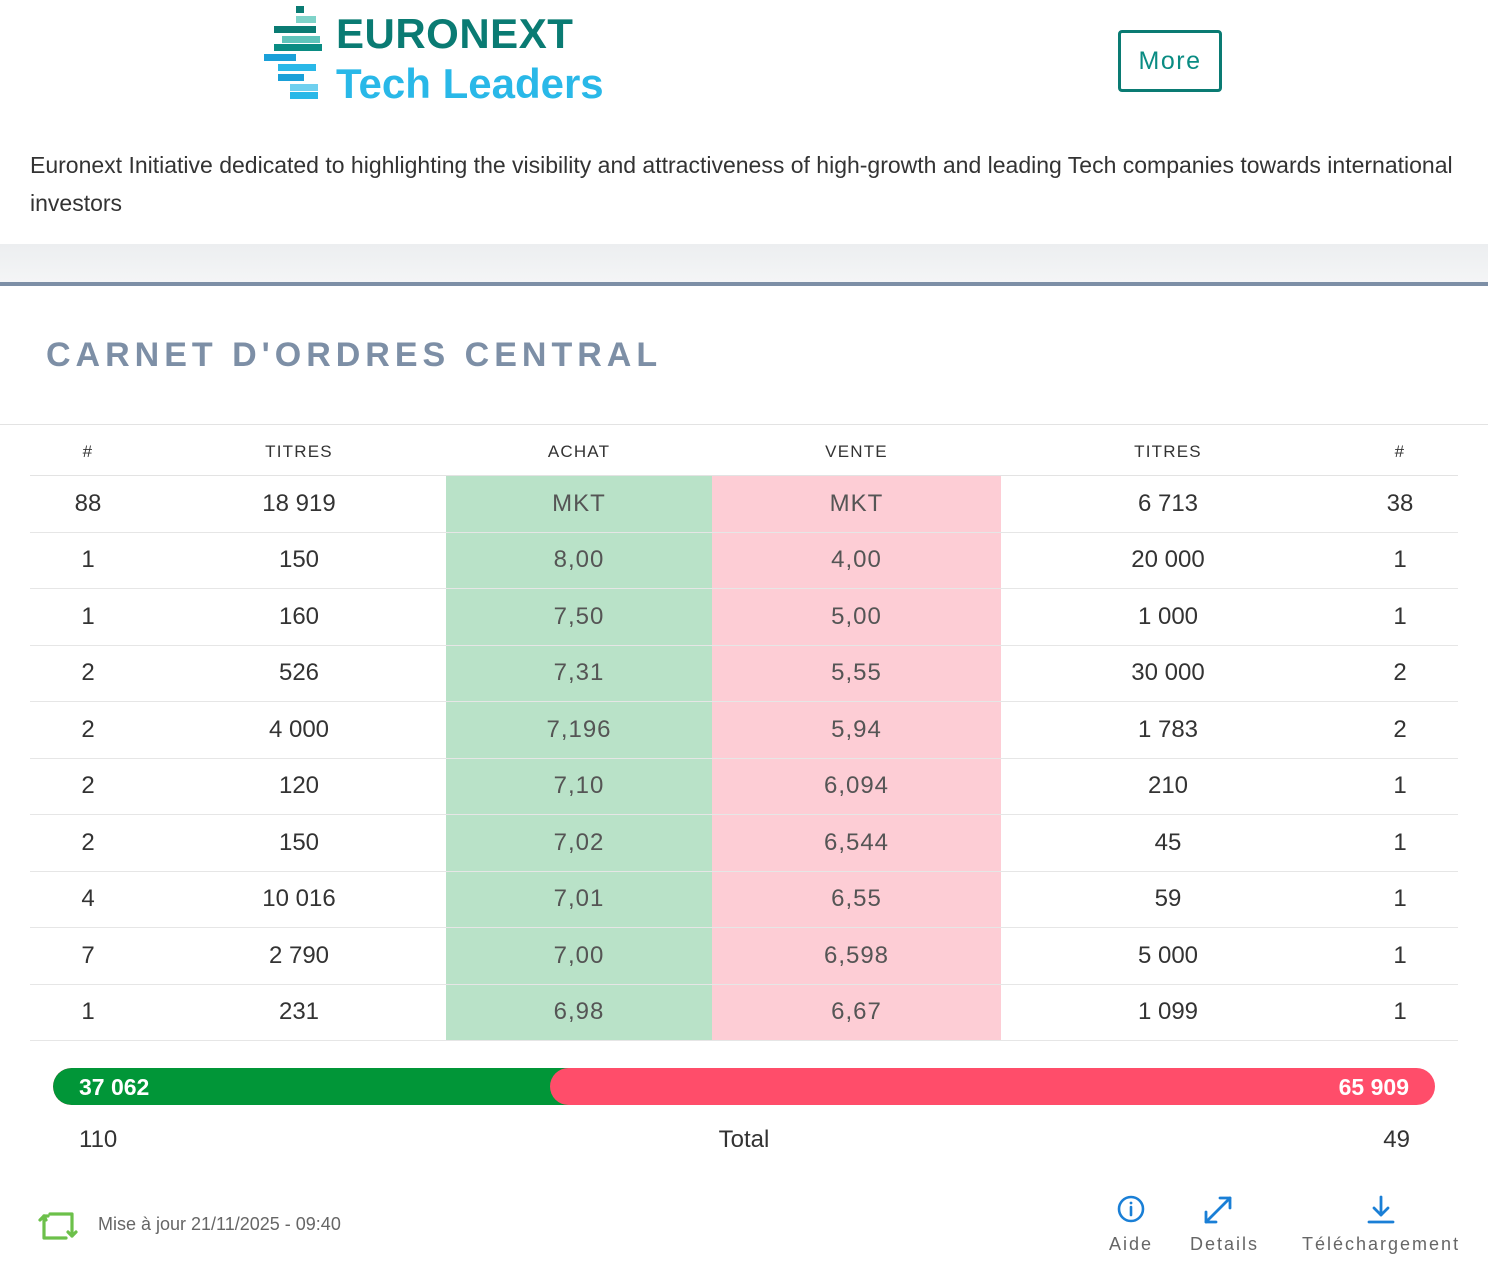 The width and height of the screenshot is (1488, 1272). I want to click on buy-shares-cell: 2 790, so click(299, 955).